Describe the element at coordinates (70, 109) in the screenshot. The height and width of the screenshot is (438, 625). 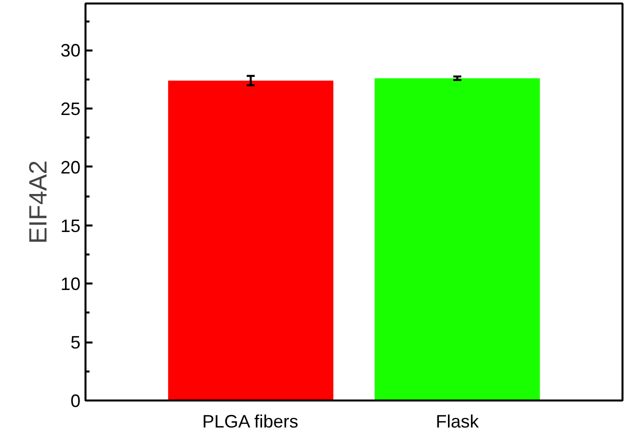
I see `y-tick-label: 25` at that location.